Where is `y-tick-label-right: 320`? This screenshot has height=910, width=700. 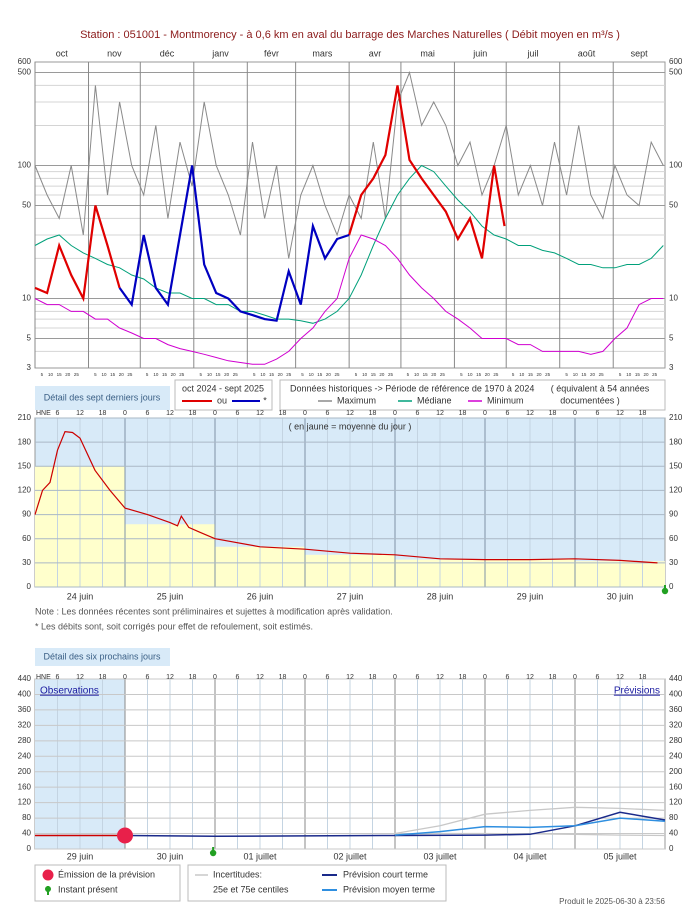 y-tick-label-right: 320 is located at coordinates (676, 724).